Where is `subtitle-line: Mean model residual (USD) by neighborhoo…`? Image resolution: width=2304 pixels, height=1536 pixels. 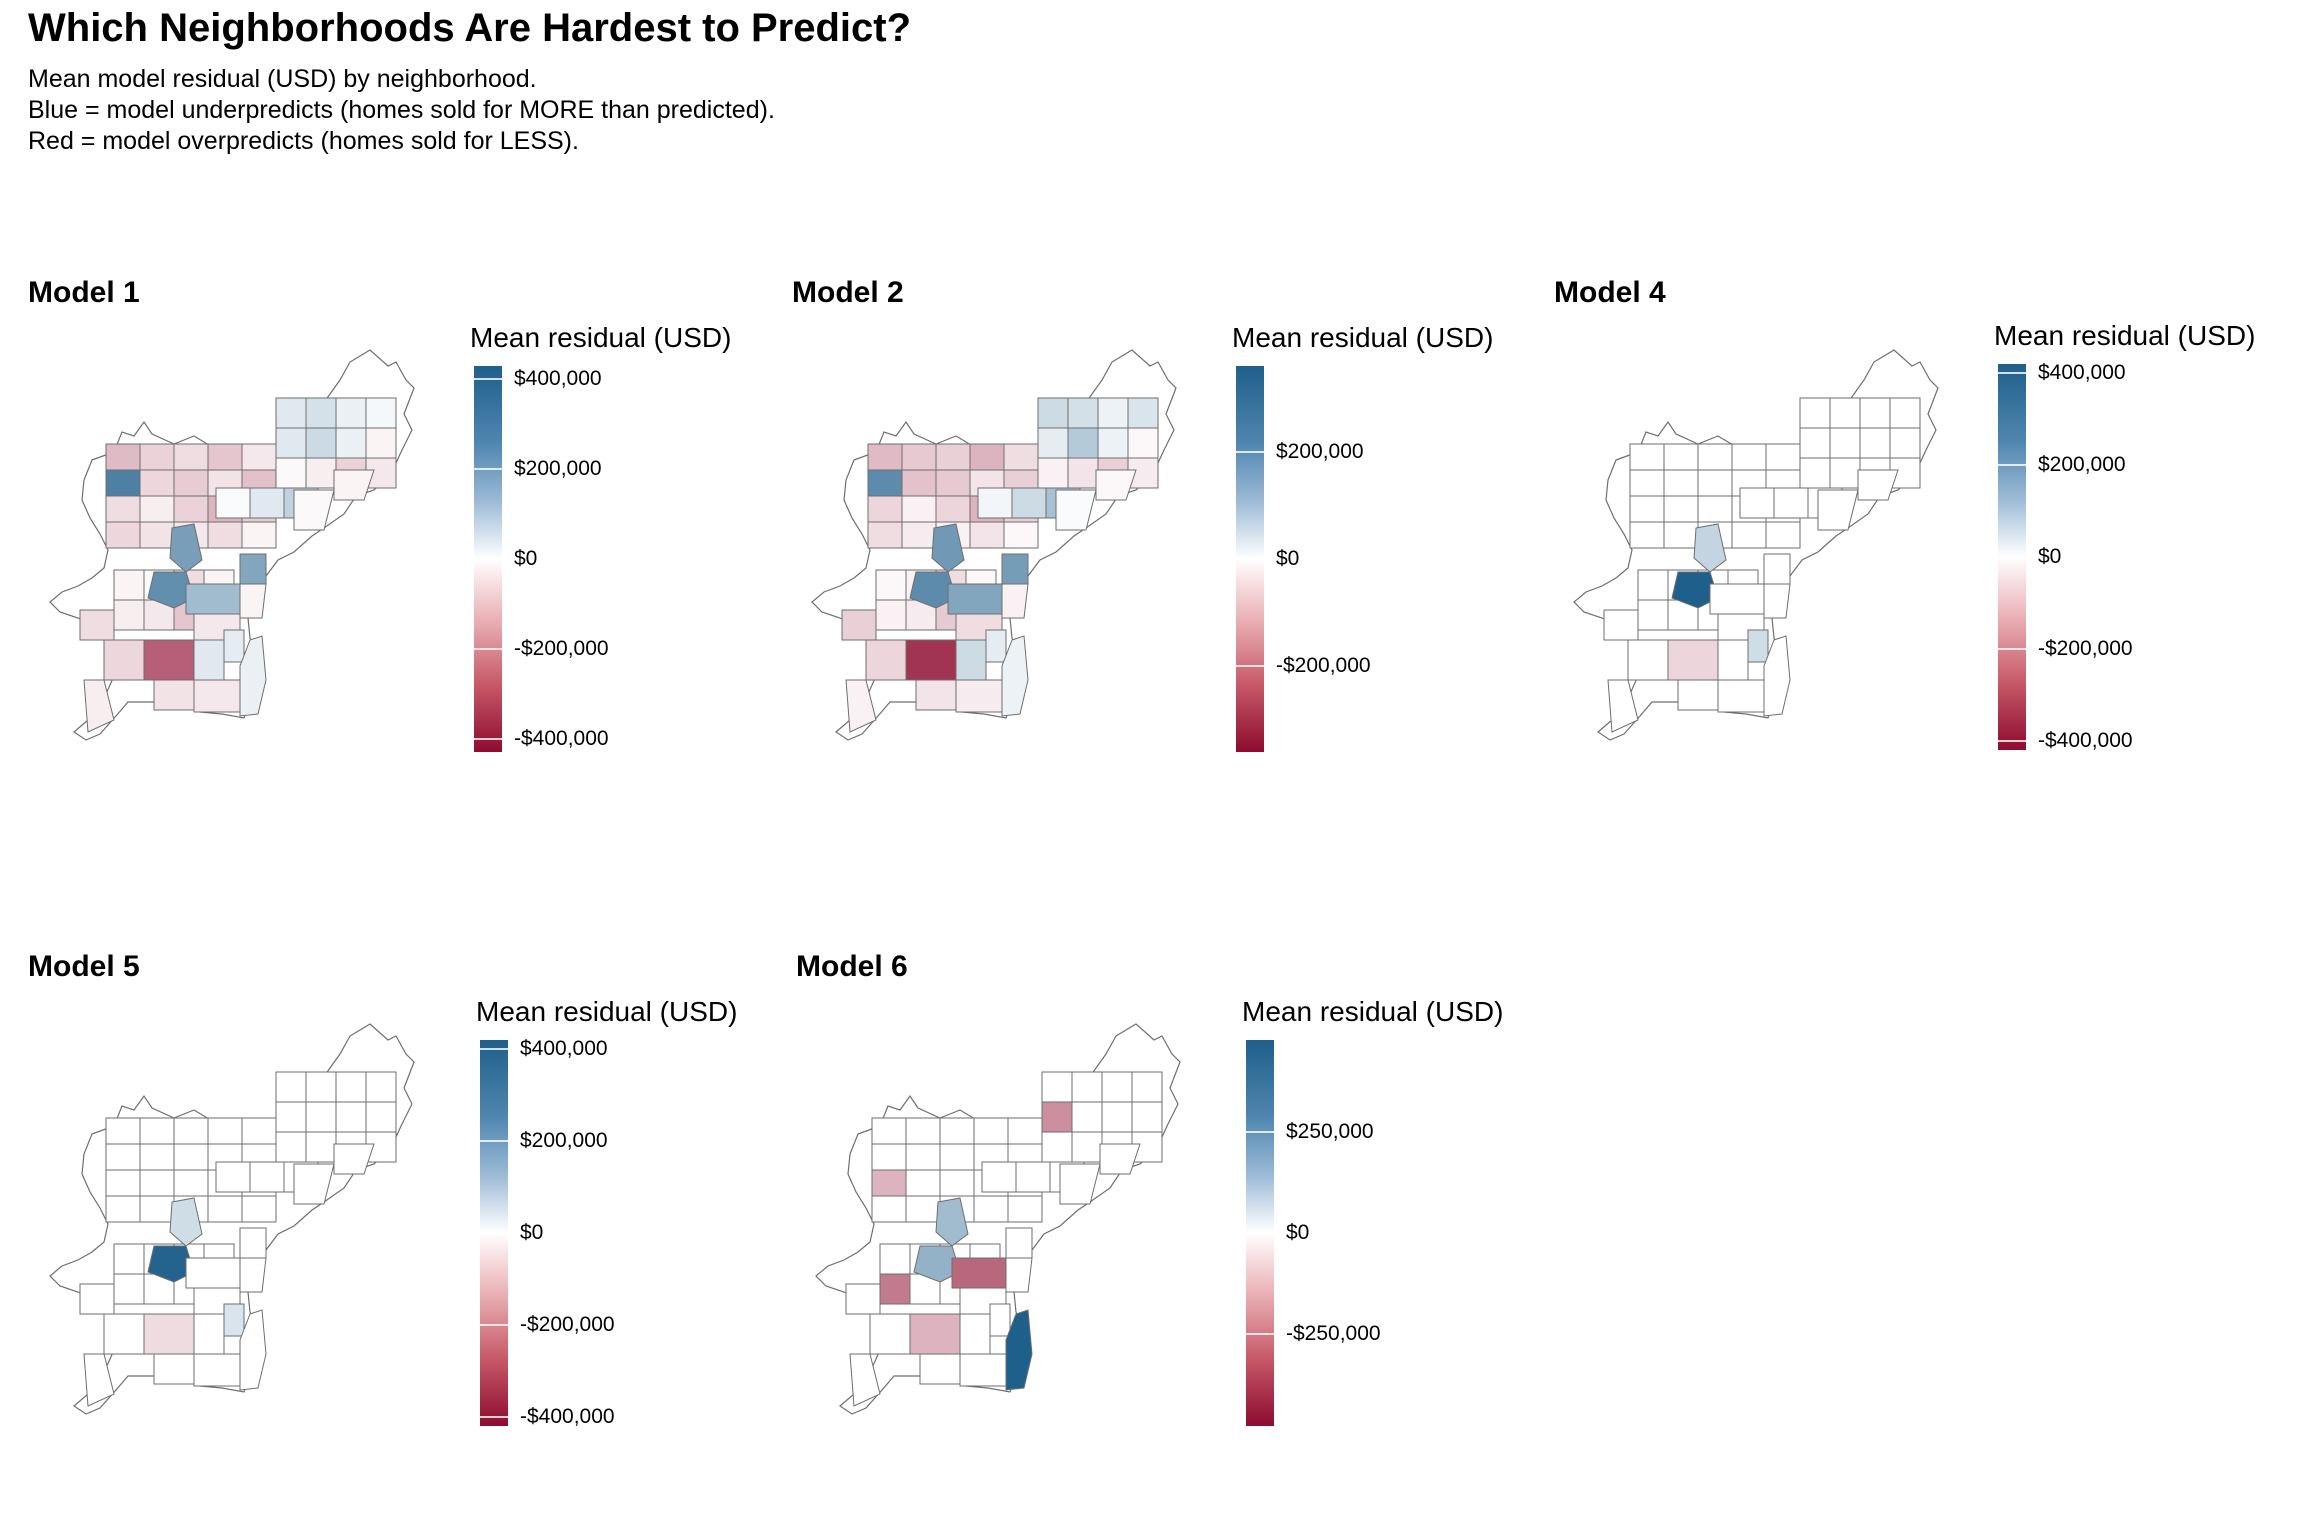
subtitle-line: Mean model residual (USD) by neighborhoo… is located at coordinates (282, 79).